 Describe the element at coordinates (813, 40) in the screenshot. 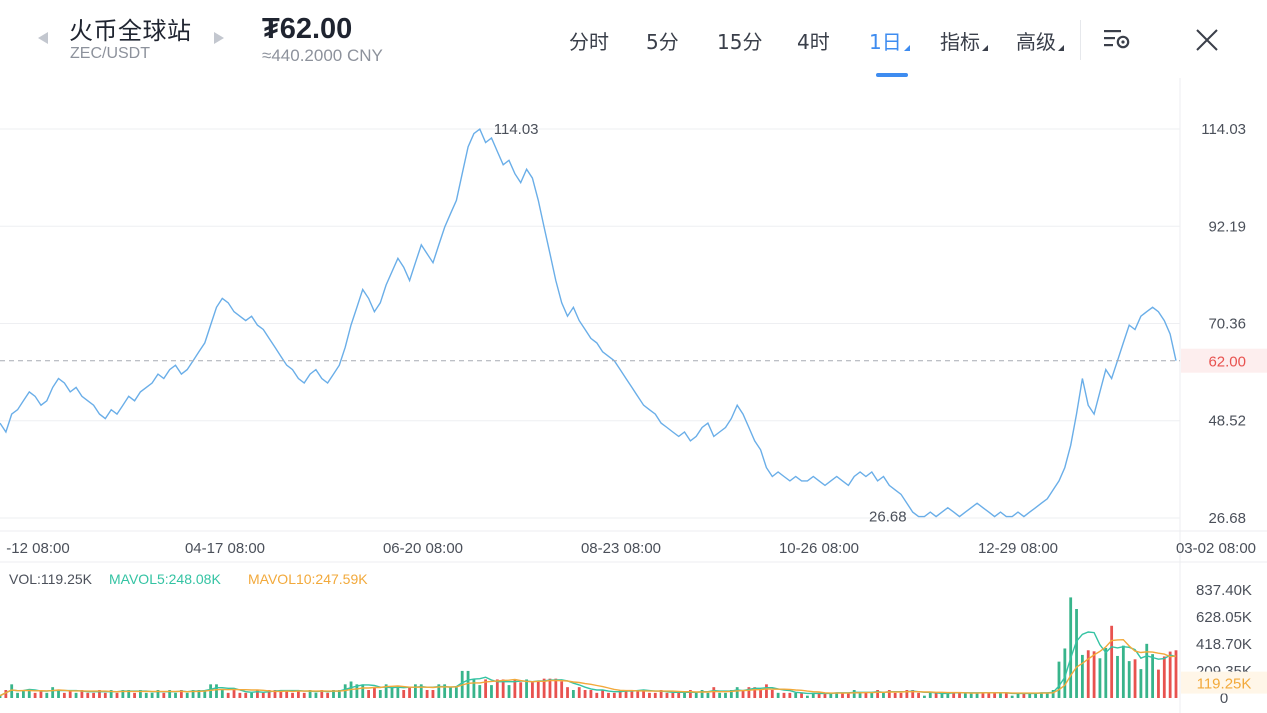

I see `tab-4hour: 4时` at that location.